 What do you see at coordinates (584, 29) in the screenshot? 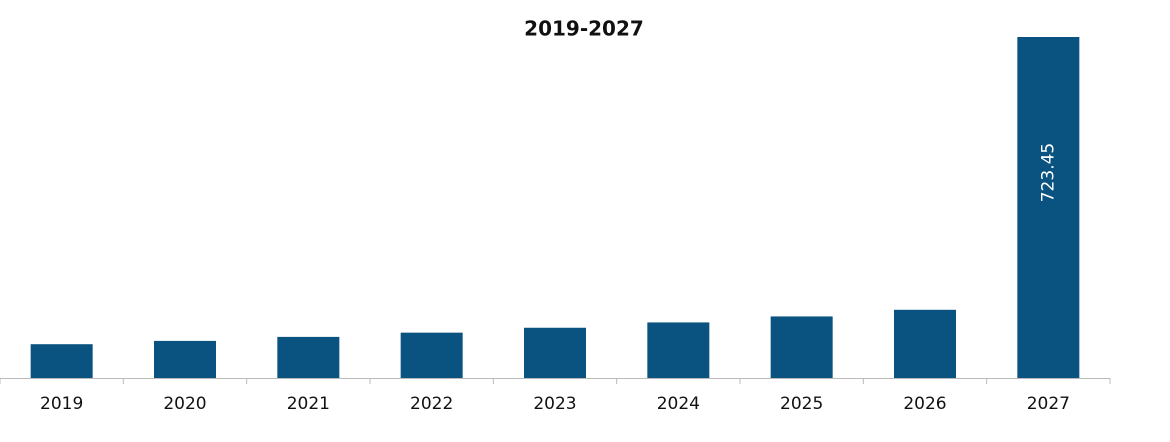
I see `chart-title: 2019-2027` at bounding box center [584, 29].